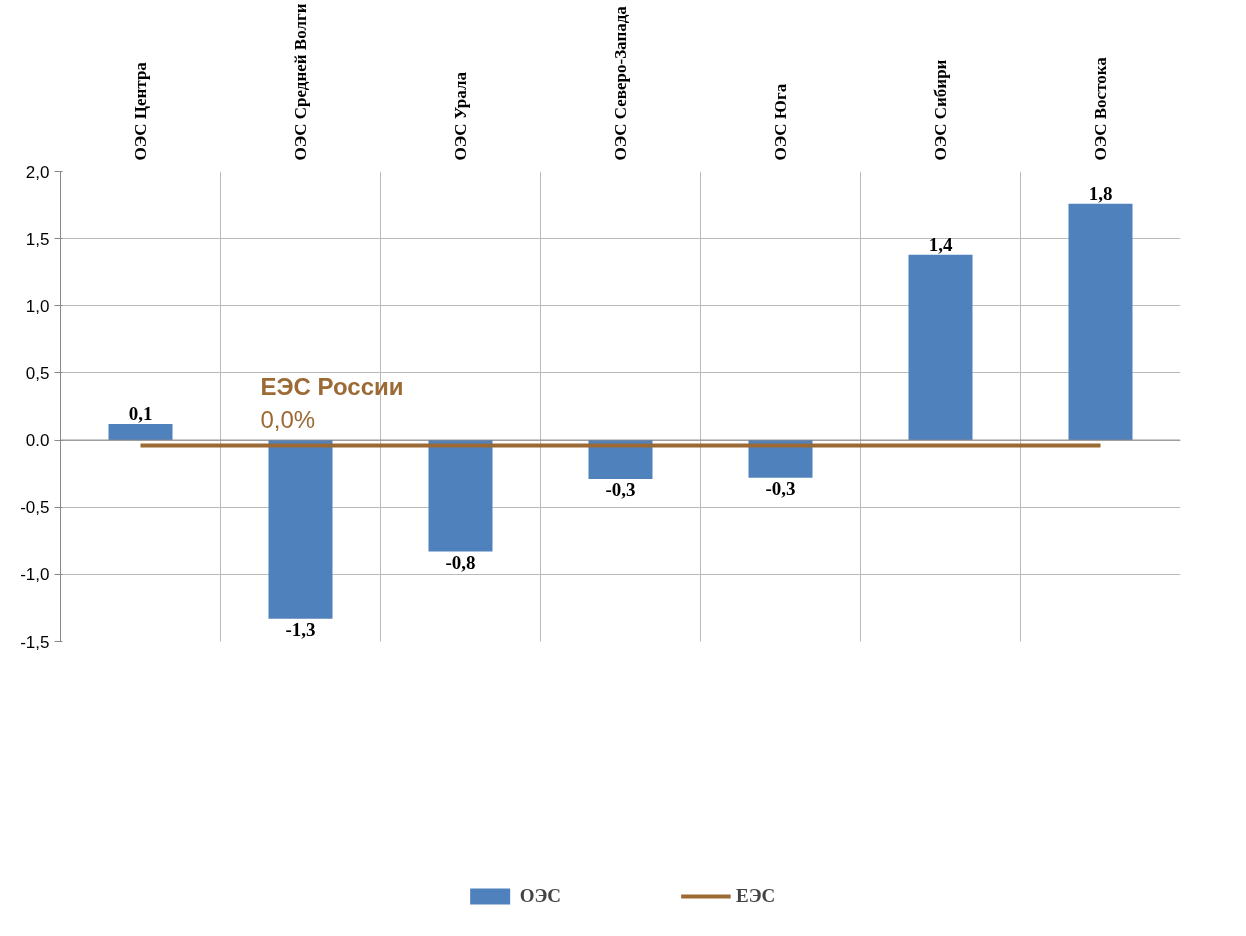 Image resolution: width=1246 pixels, height=936 pixels. Describe the element at coordinates (1100, 193) in the screenshot. I see `data-label: 1,8` at that location.